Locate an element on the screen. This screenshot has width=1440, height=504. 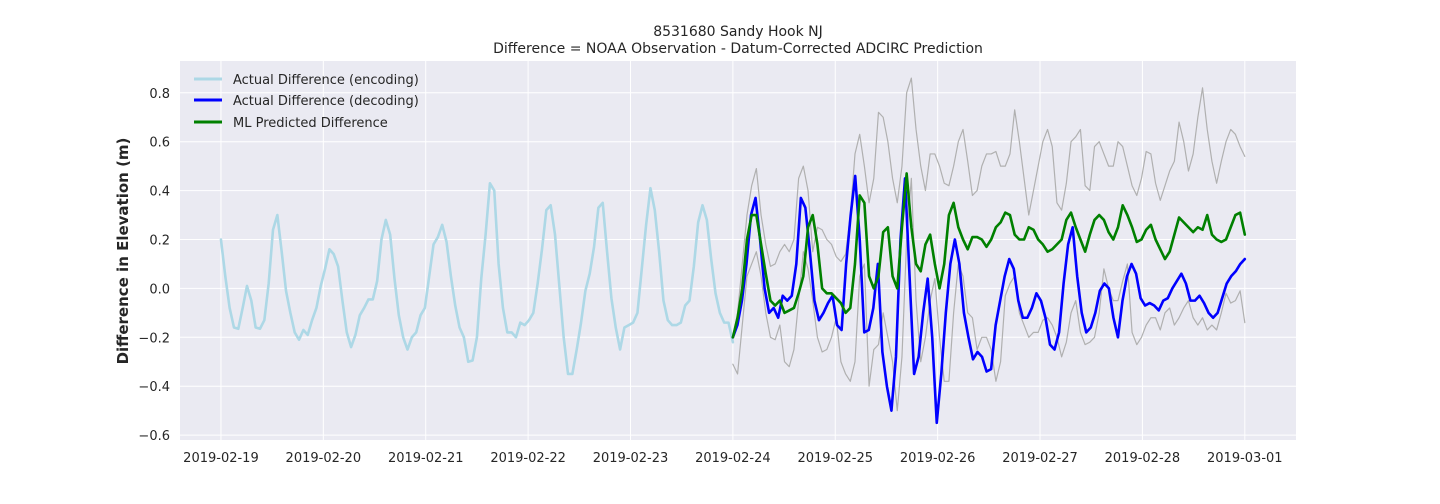
x-tick-label: 2019-02-25 is located at coordinates (835, 458).